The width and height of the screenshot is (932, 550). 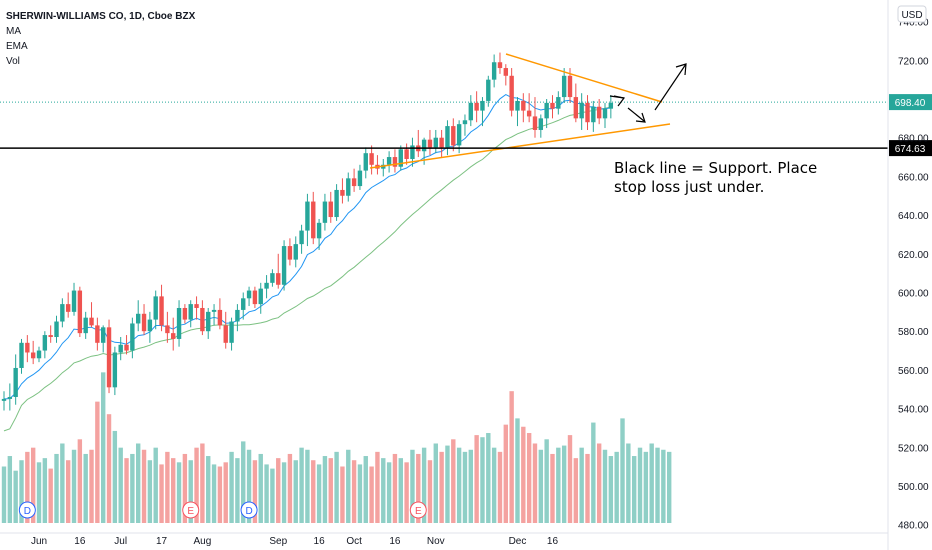 What do you see at coordinates (27, 511) in the screenshot?
I see `event-label: D` at bounding box center [27, 511].